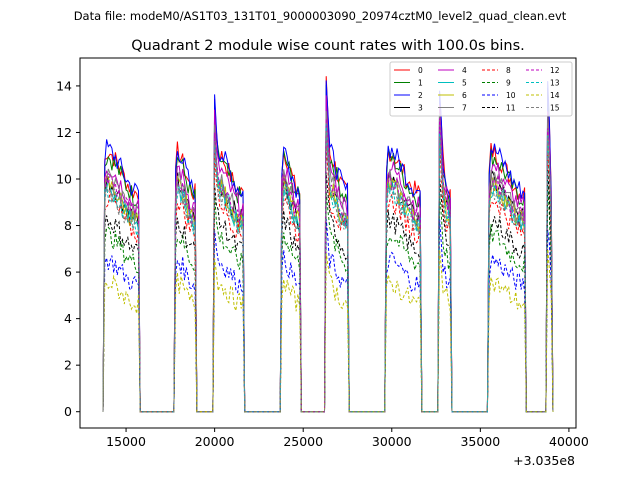  What do you see at coordinates (126, 441) in the screenshot?
I see `x-tick-label: 15000` at bounding box center [126, 441].